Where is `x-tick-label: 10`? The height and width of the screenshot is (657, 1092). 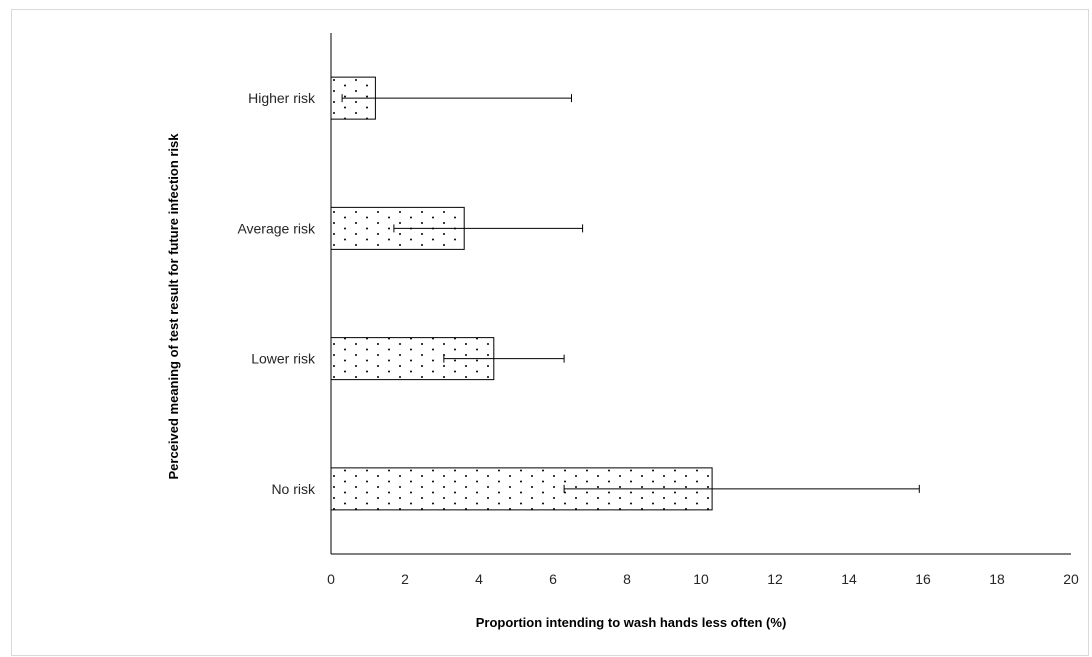 x-tick-label: 10 is located at coordinates (701, 579).